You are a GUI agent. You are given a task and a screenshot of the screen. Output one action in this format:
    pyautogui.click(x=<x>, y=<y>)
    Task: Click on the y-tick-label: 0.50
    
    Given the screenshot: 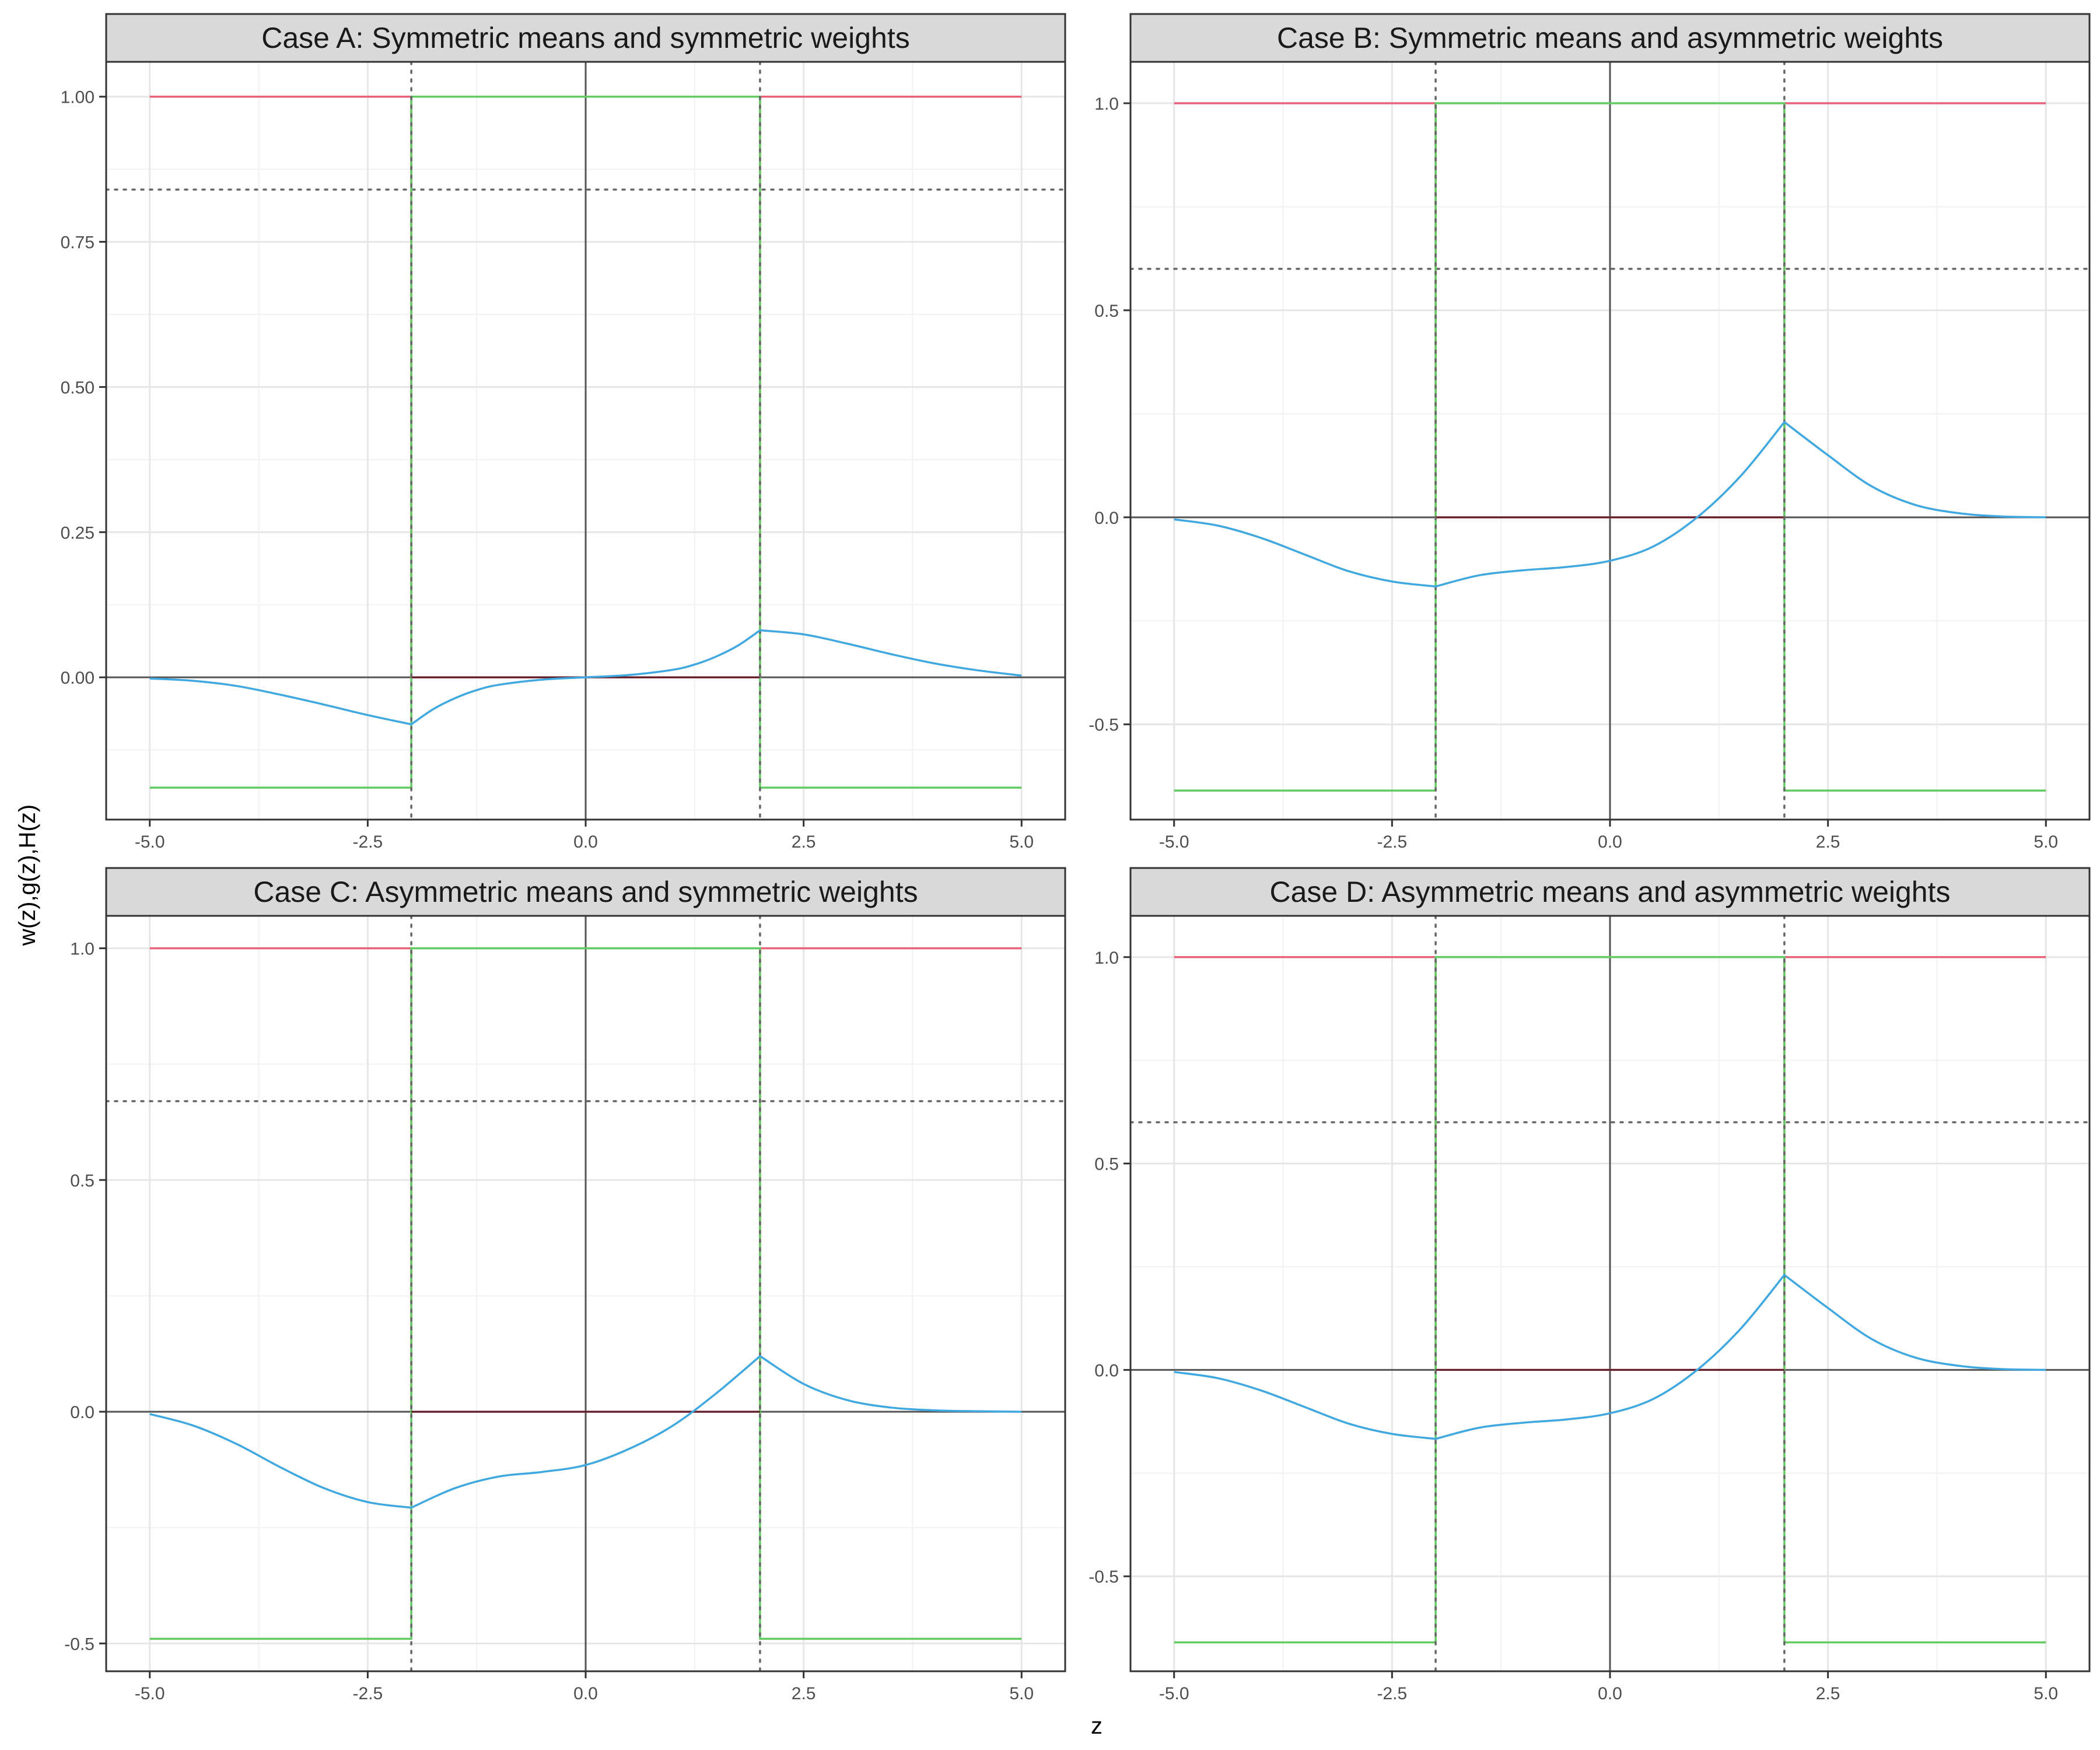 What is the action you would take?
    pyautogui.click(x=78, y=387)
    